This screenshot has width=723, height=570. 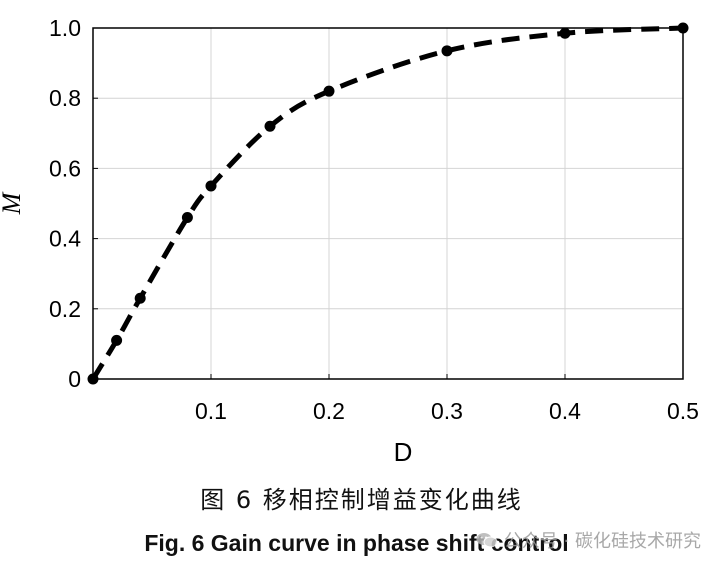 What do you see at coordinates (403, 452) in the screenshot?
I see `x-axis-label: D` at bounding box center [403, 452].